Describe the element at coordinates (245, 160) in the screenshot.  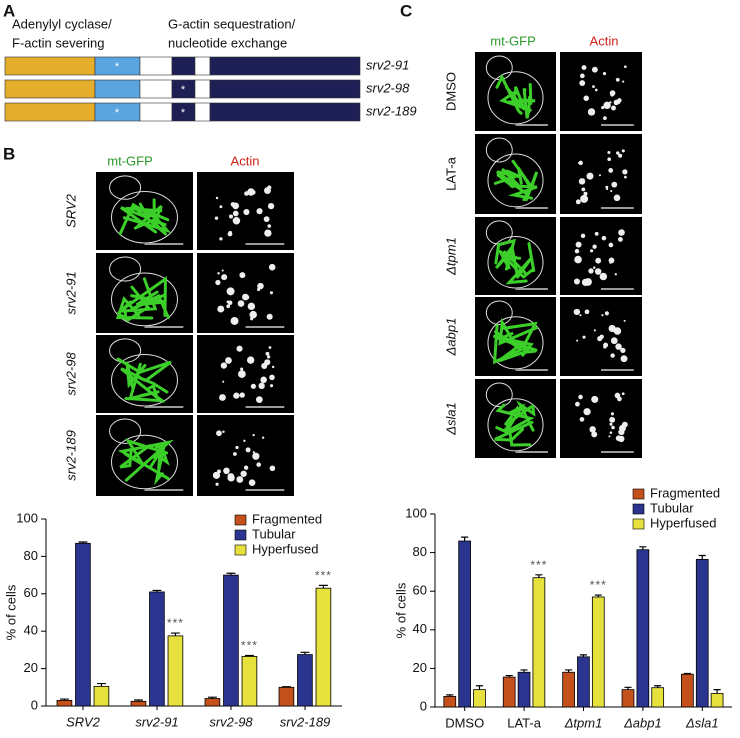
I see `column-label: Actin` at that location.